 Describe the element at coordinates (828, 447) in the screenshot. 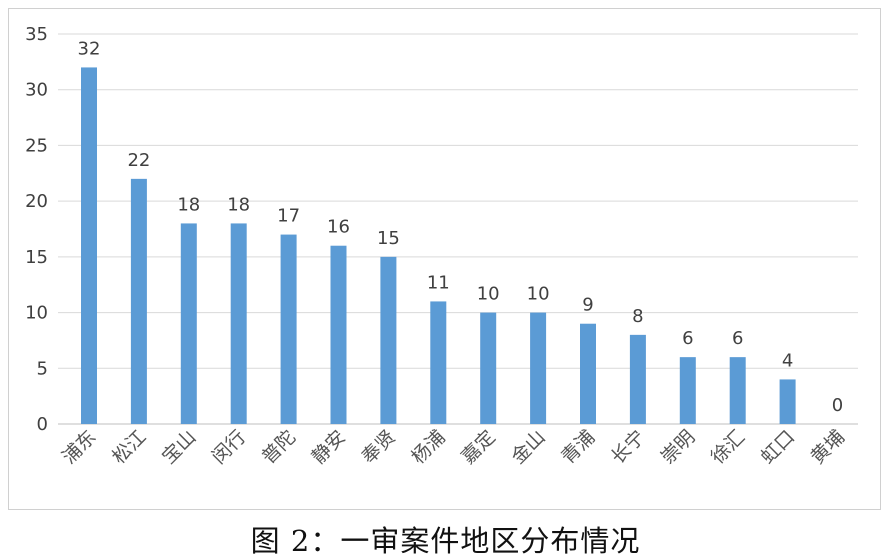

I see `x-tick-label: 黄埔` at that location.